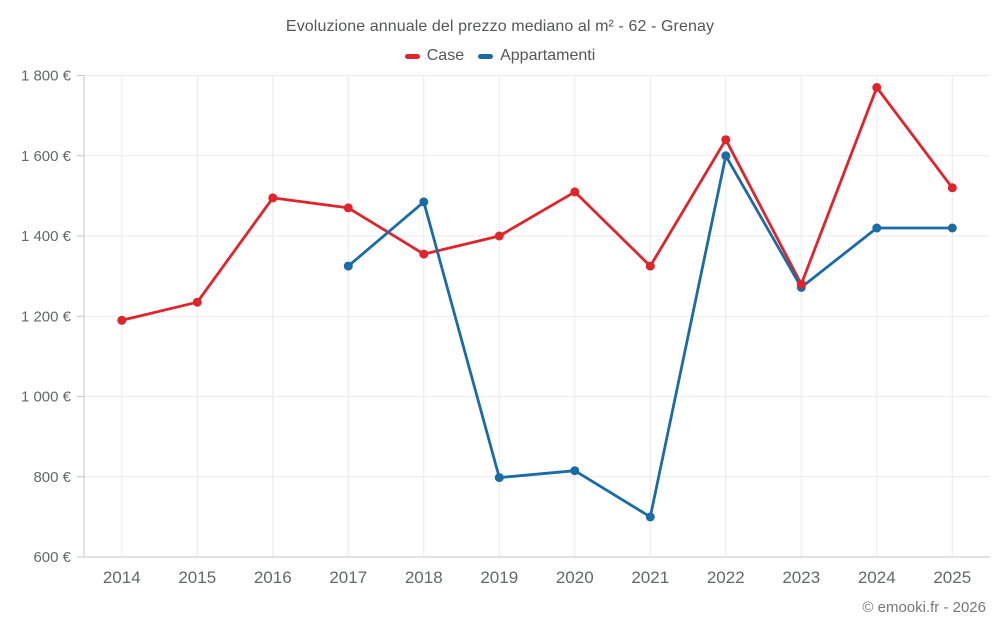 The height and width of the screenshot is (625, 1000). I want to click on case-point-2016, so click(273, 198).